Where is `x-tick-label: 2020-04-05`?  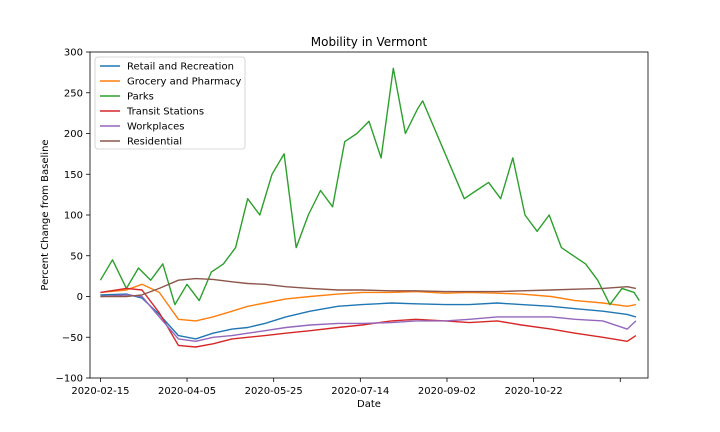
x-tick-label: 2020-04-05 is located at coordinates (187, 391).